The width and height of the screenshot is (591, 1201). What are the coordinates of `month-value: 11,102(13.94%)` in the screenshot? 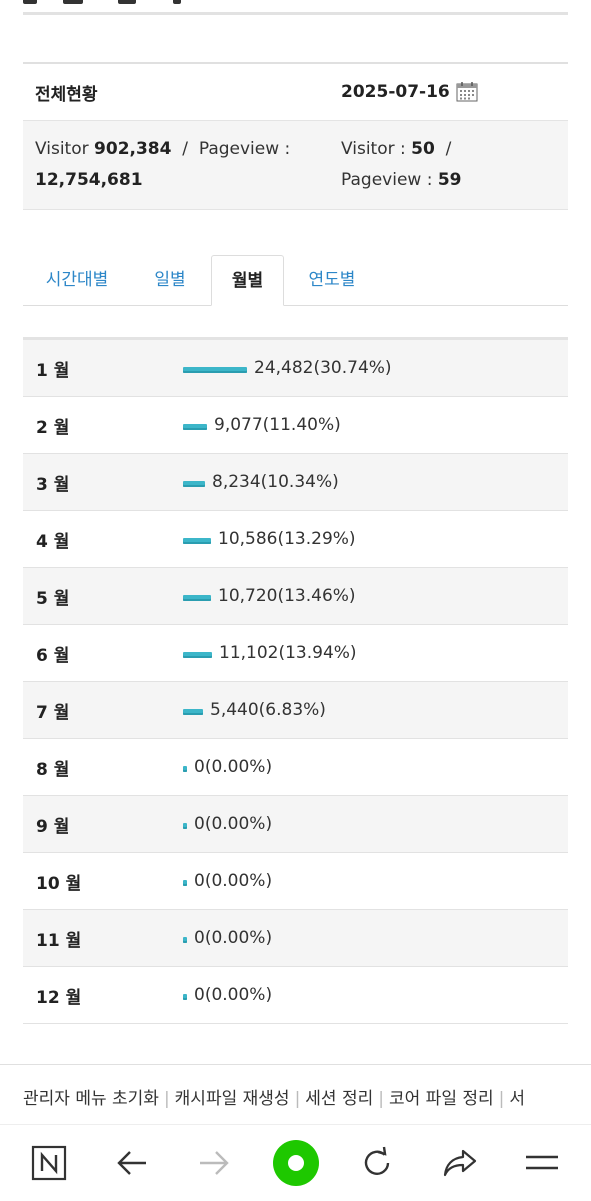 It's located at (288, 653).